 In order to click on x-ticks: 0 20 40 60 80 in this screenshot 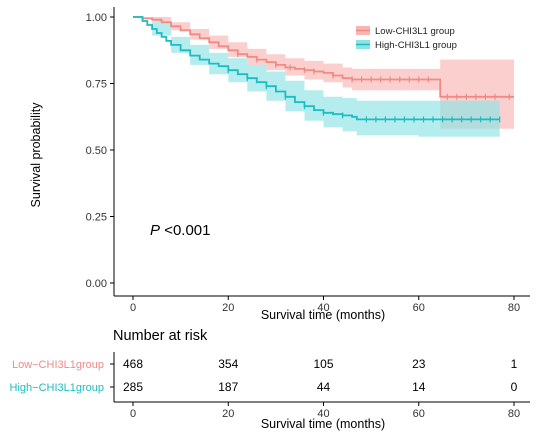, I will do `click(325, 305)`.